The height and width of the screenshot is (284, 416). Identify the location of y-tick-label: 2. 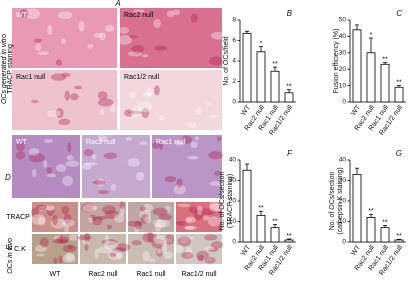
(234, 81).